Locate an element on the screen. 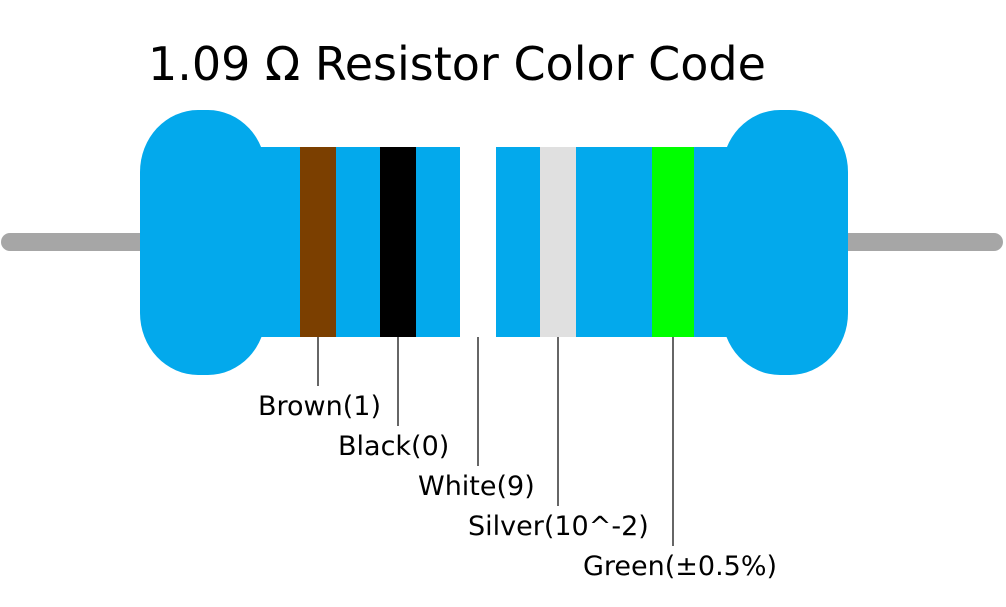 This screenshot has height=607, width=1006. band-label: Green(±0.5%) is located at coordinates (680, 566).